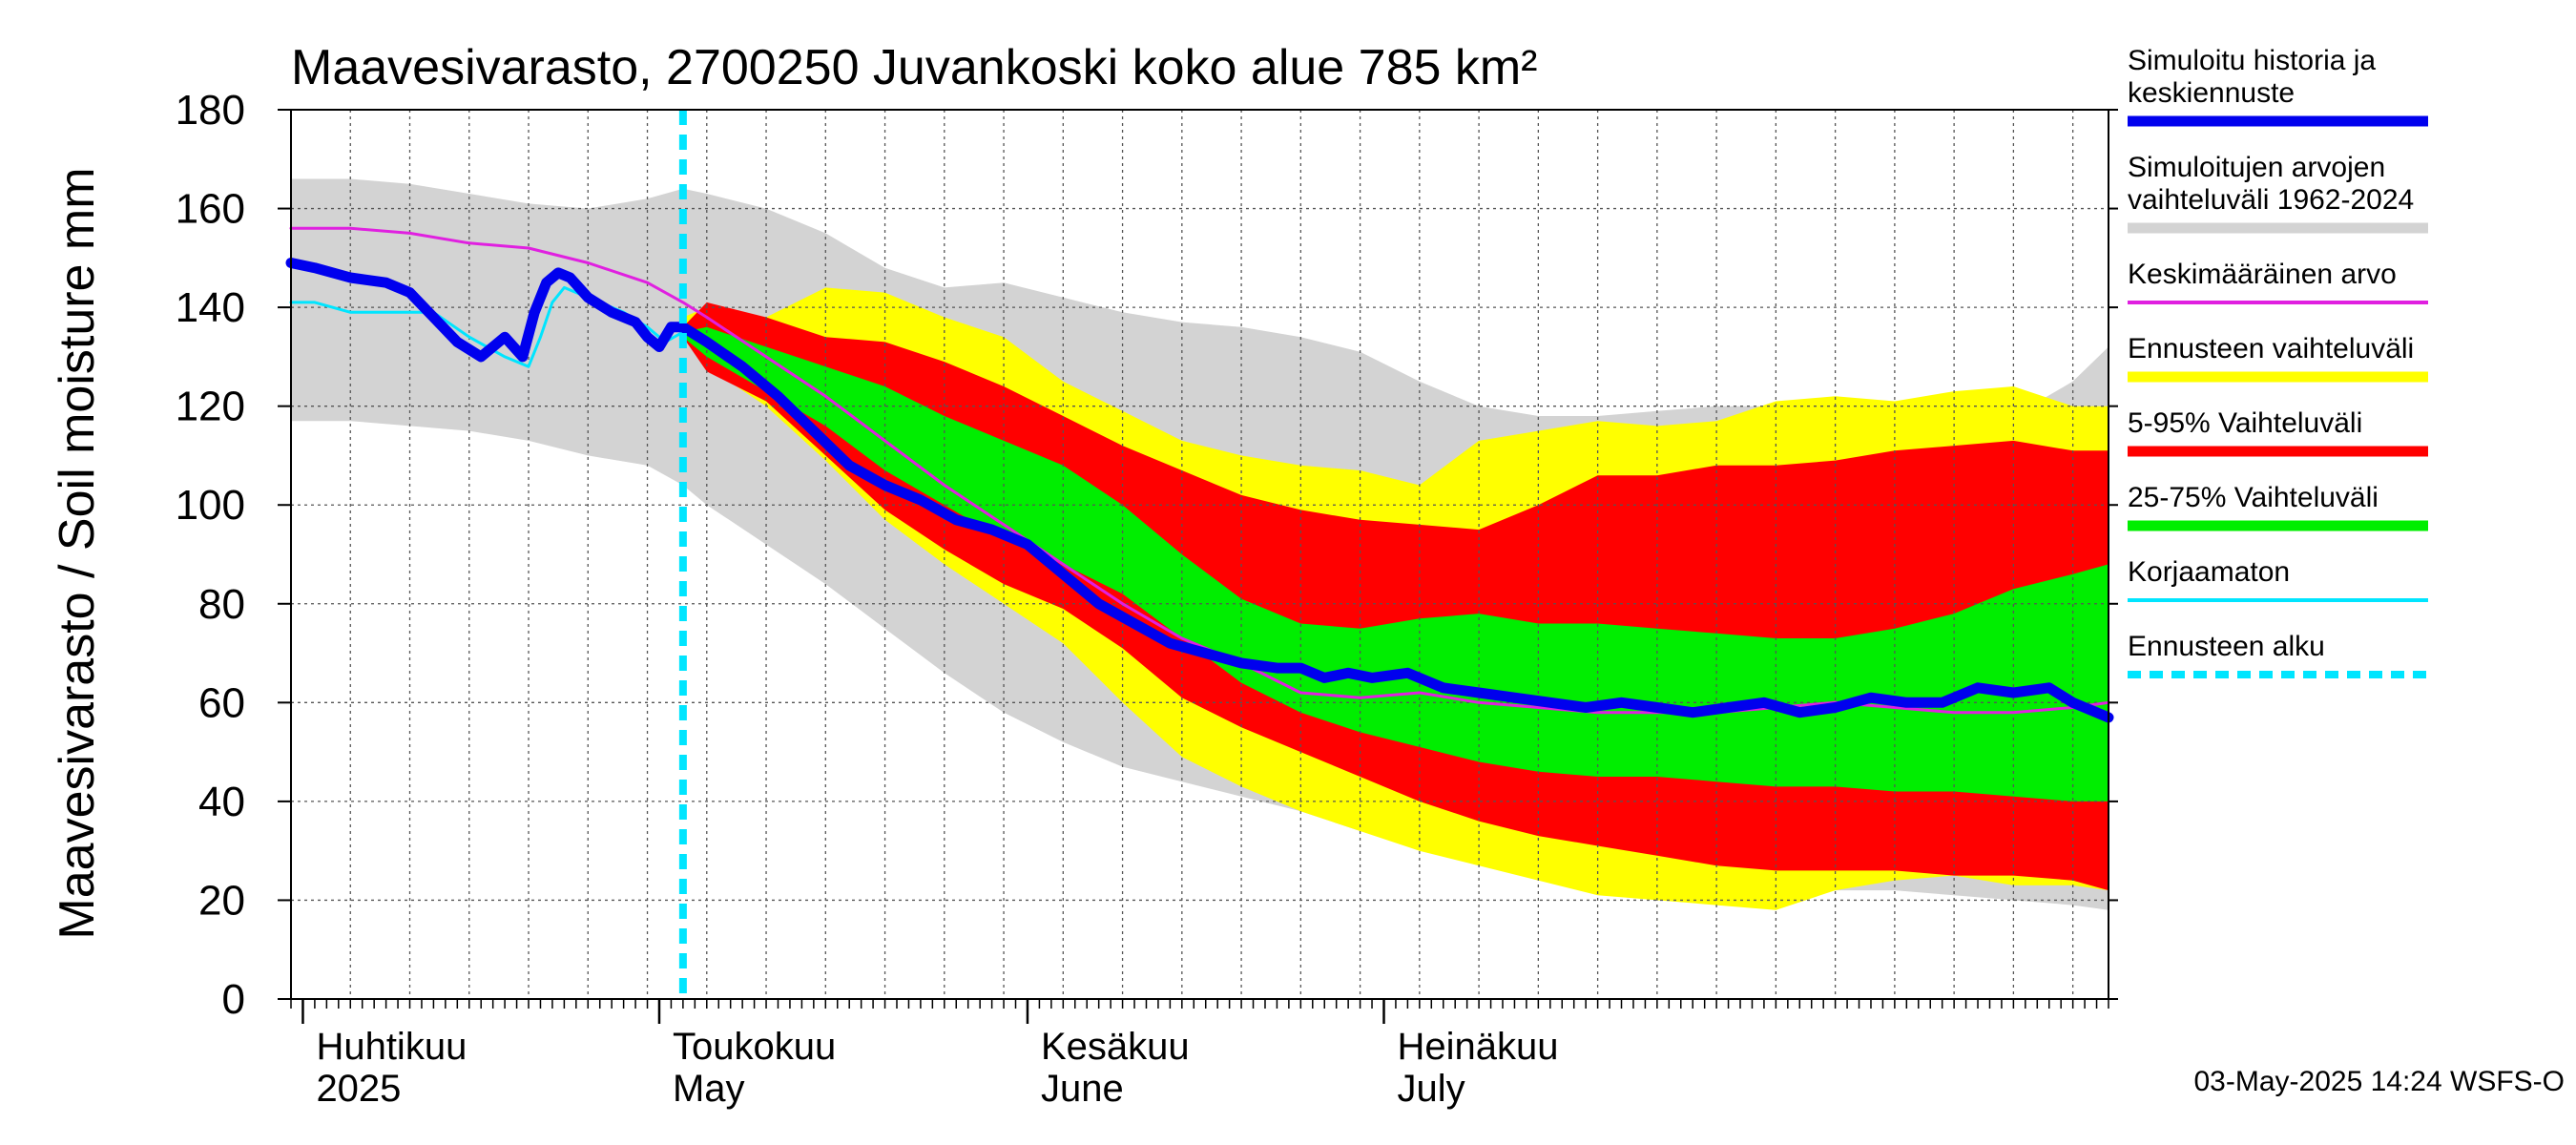  What do you see at coordinates (2380, 1081) in the screenshot?
I see `timestamp-label: 03-May-2025 14:24 WSFS-O` at bounding box center [2380, 1081].